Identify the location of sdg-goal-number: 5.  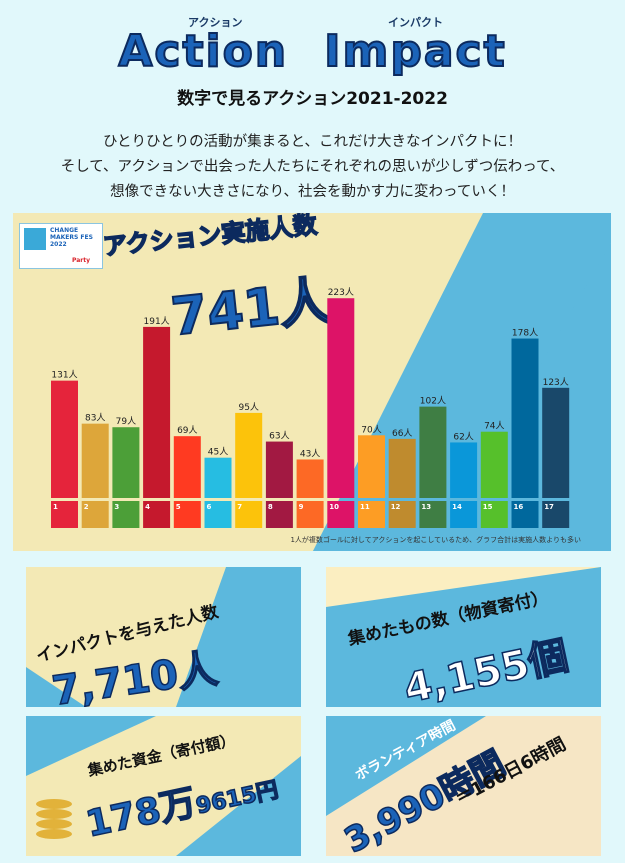
(178, 507).